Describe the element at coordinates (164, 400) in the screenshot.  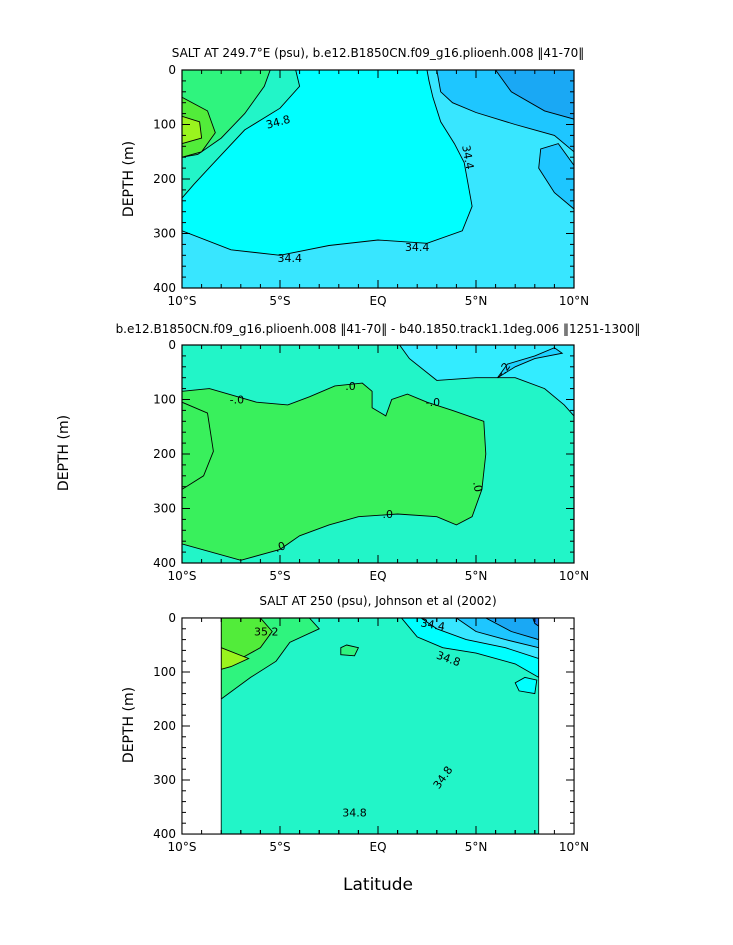
I see `panel-2-y-tick-label: 100` at that location.